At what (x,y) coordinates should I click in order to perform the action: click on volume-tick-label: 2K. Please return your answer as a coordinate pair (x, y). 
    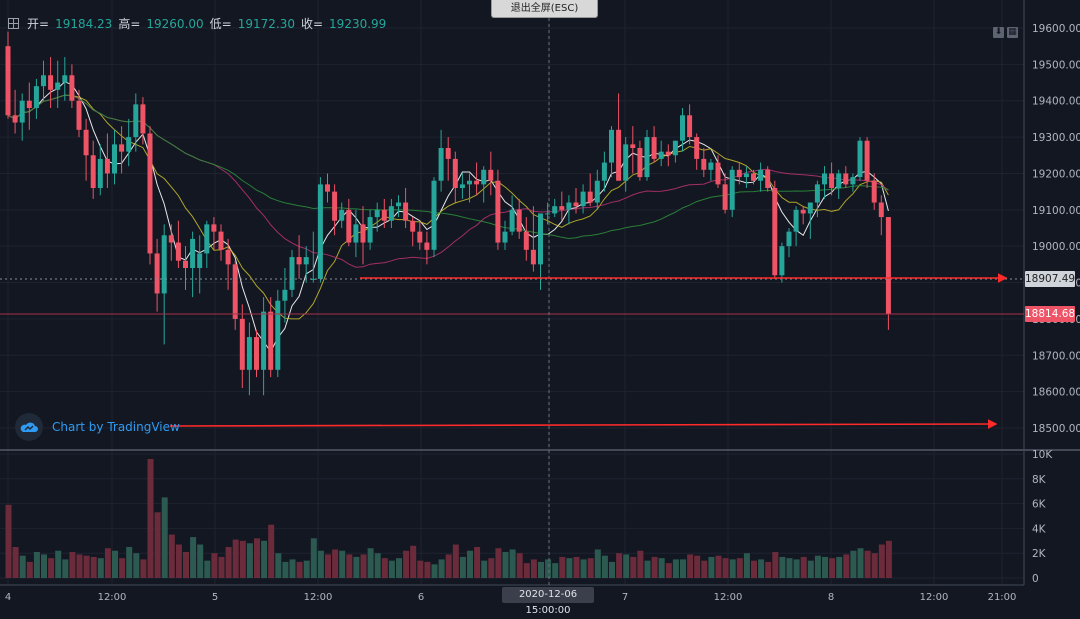
    Looking at the image, I should click on (1039, 554).